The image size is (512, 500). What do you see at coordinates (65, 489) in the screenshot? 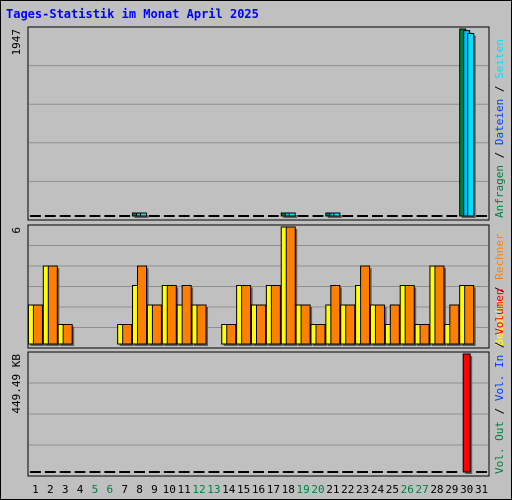
I see `x-tick-label: 3` at bounding box center [65, 489].